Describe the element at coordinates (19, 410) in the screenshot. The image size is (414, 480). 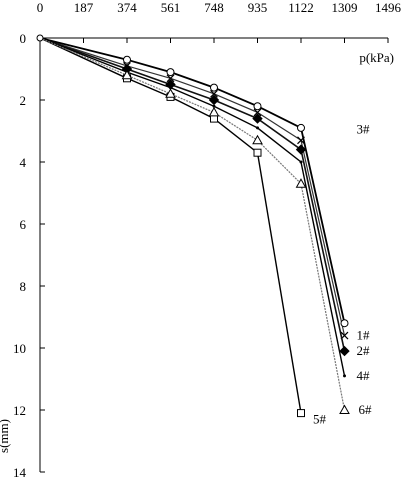
I see `y-tick-label: 12` at that location.